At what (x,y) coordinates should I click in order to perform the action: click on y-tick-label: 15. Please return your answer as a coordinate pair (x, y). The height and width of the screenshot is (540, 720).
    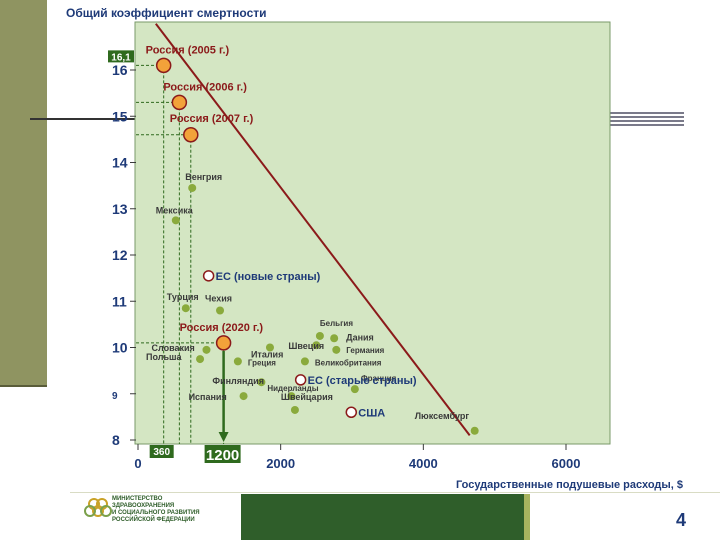
    Looking at the image, I should click on (120, 116).